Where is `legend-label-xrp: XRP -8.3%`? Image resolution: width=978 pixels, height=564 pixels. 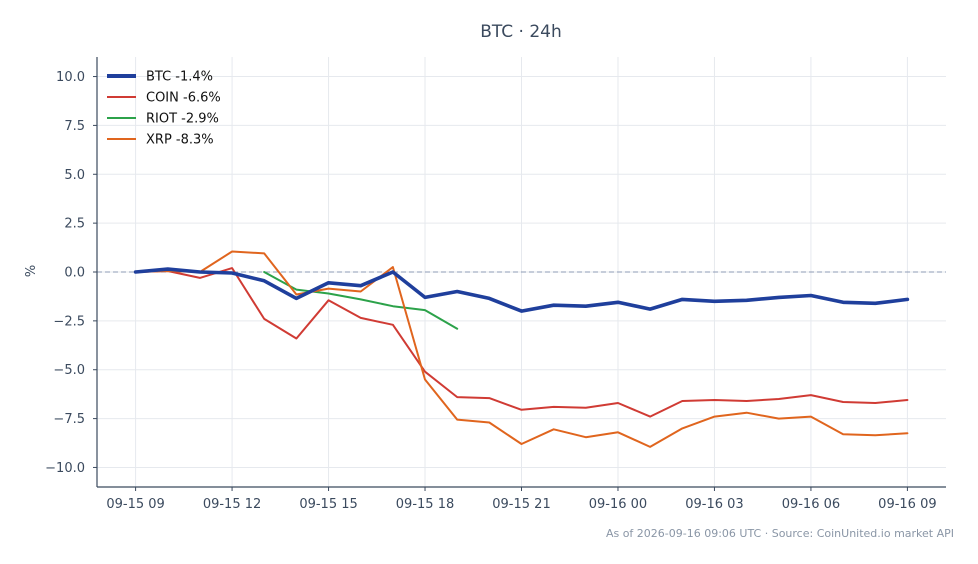
legend-label-xrp: XRP -8.3% is located at coordinates (180, 140).